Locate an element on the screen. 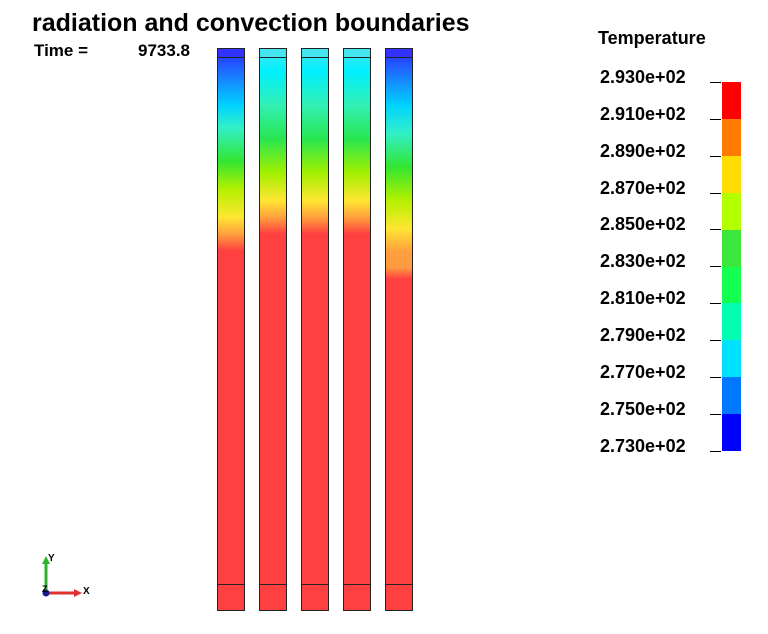 This screenshot has height=634, width=768. legend-title: Temperature is located at coordinates (652, 38).